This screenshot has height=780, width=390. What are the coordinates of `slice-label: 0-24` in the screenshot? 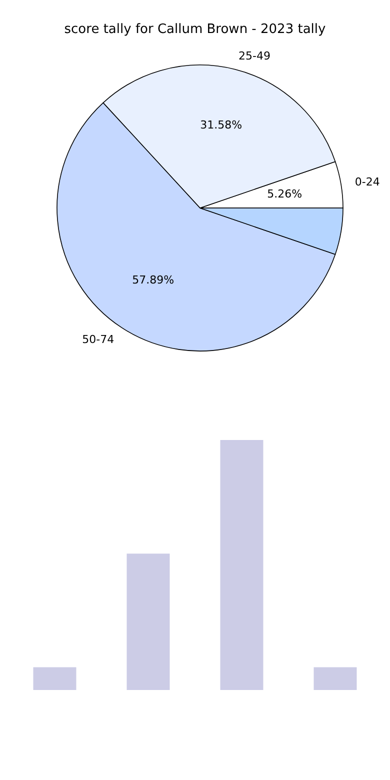 It's located at (367, 182).